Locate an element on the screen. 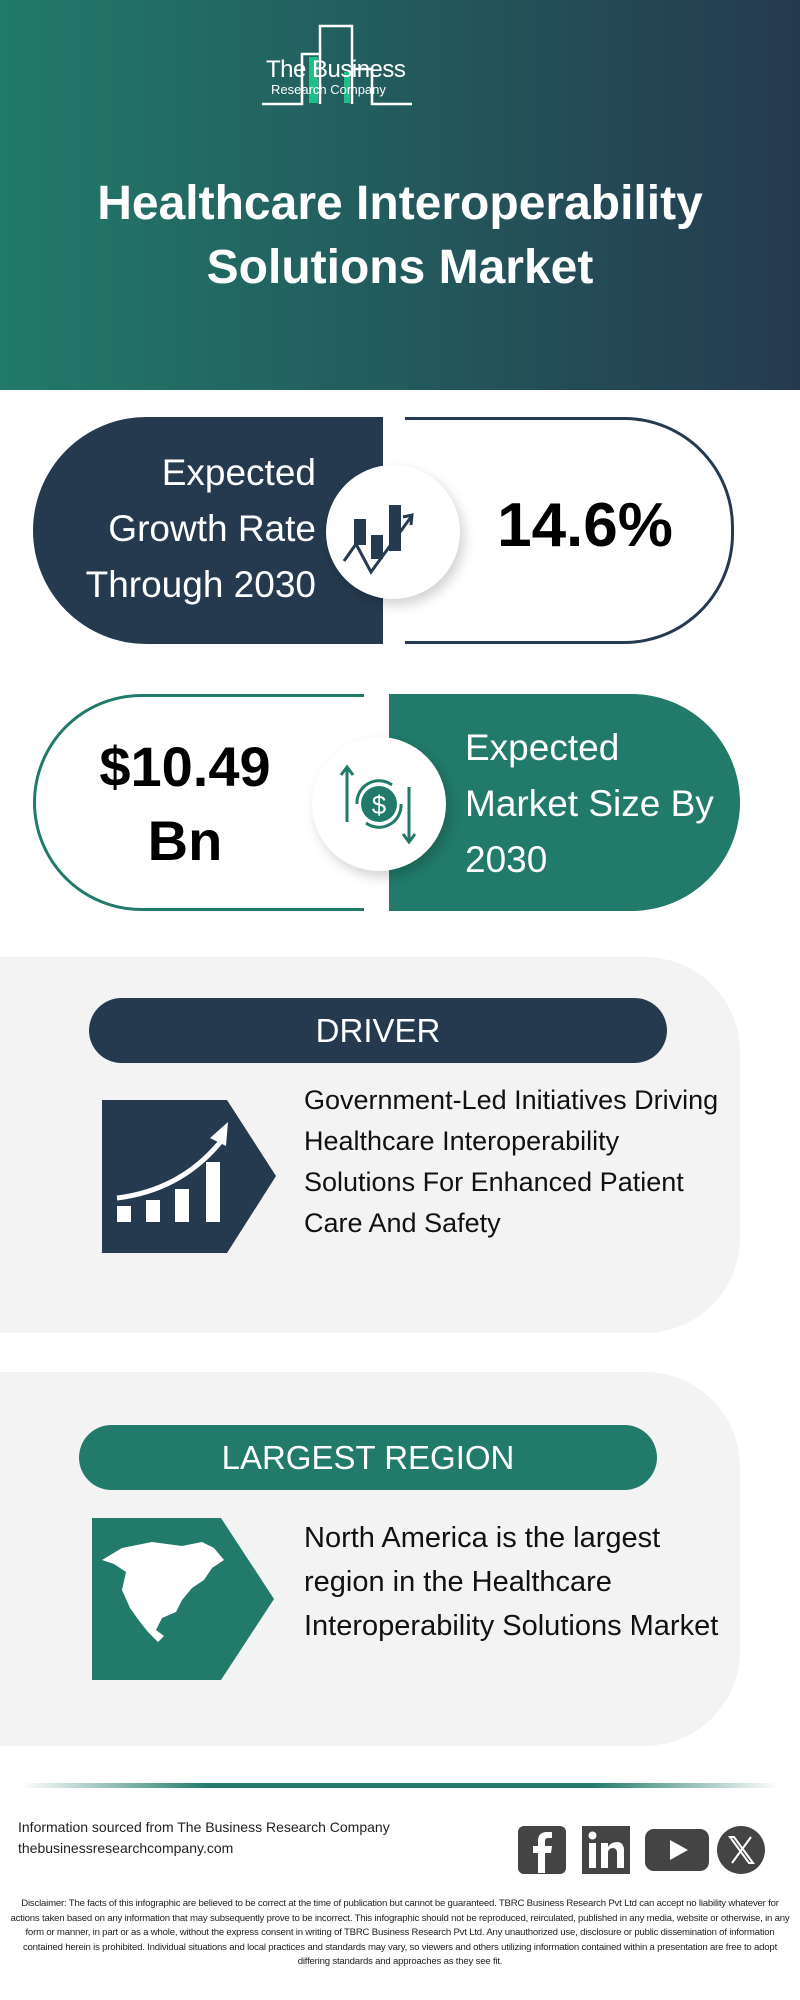 The width and height of the screenshot is (800, 2000). driver-heading: DRIVER is located at coordinates (378, 1030).